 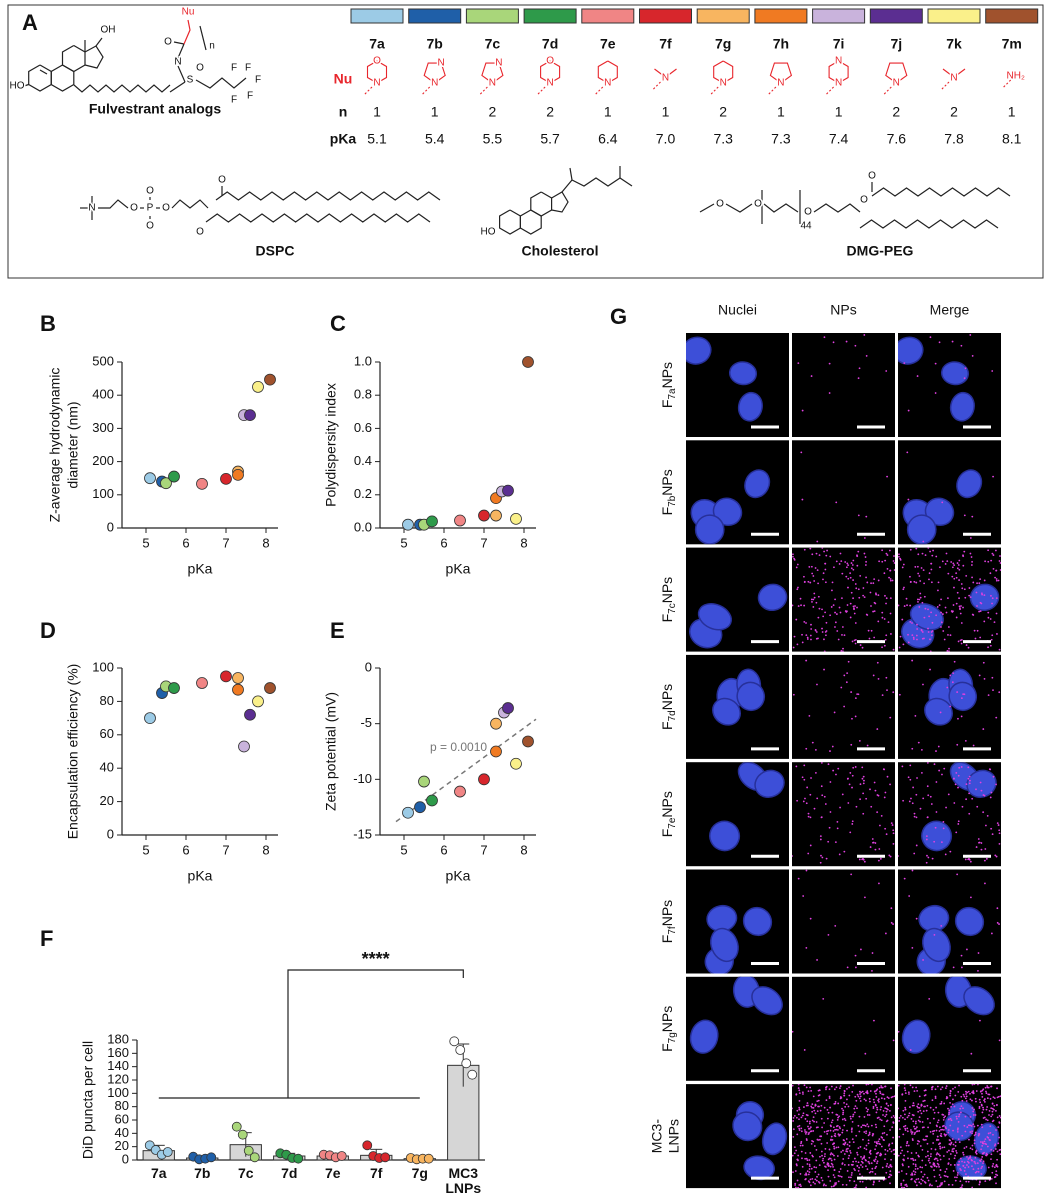 I want to click on atom-label: HO, so click(x=488, y=232).